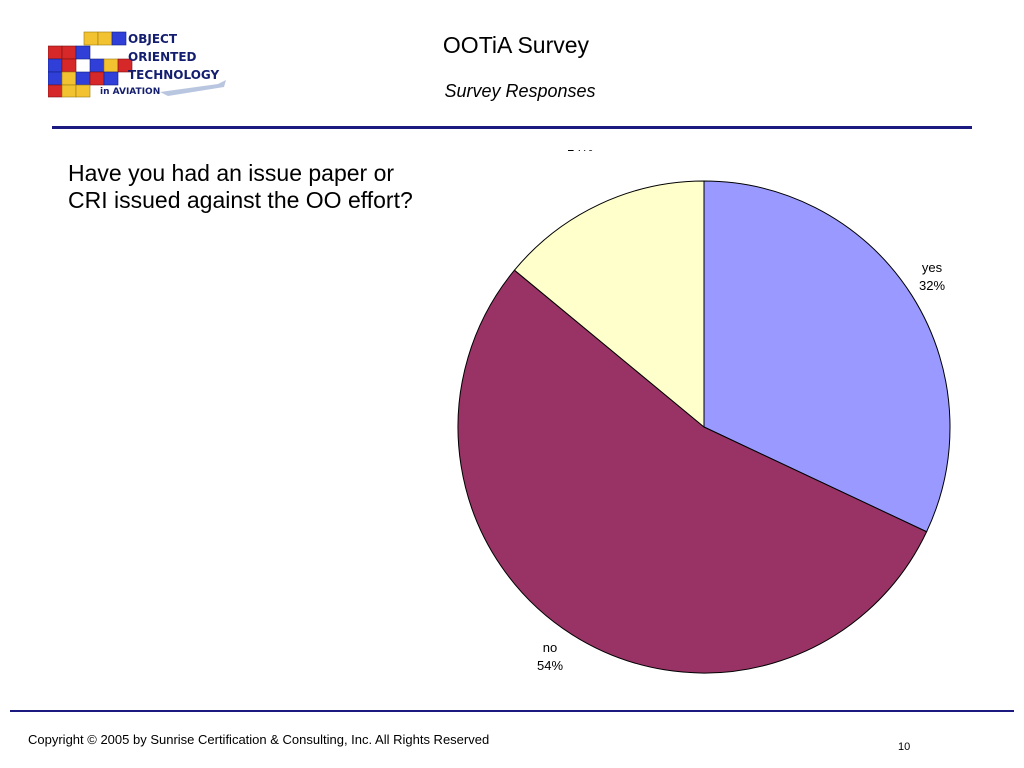 Image resolution: width=1024 pixels, height=768 pixels. I want to click on airplane-icon, so click(193, 88).